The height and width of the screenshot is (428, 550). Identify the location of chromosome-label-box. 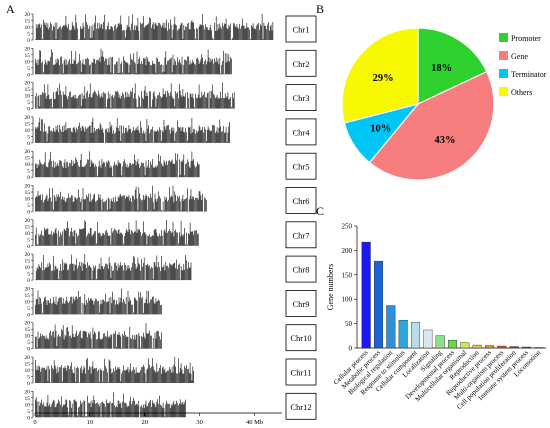
(301, 406).